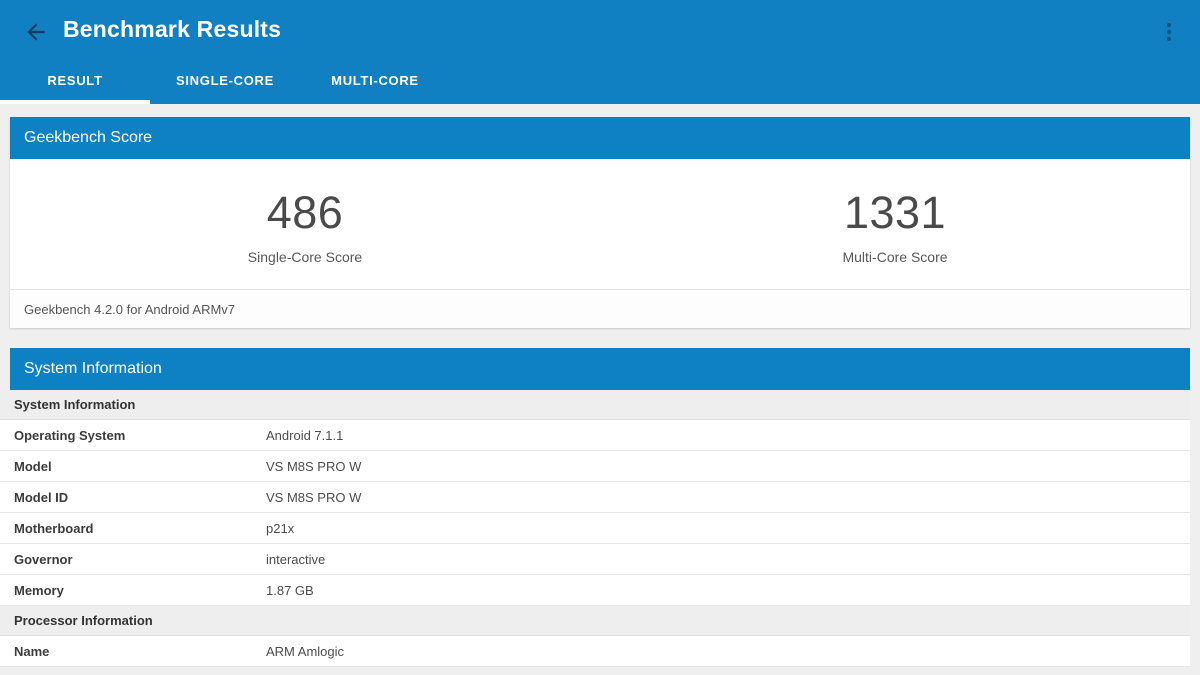 The width and height of the screenshot is (1200, 675). What do you see at coordinates (595, 466) in the screenshot?
I see `table-row: Model VS M8S PRO W` at bounding box center [595, 466].